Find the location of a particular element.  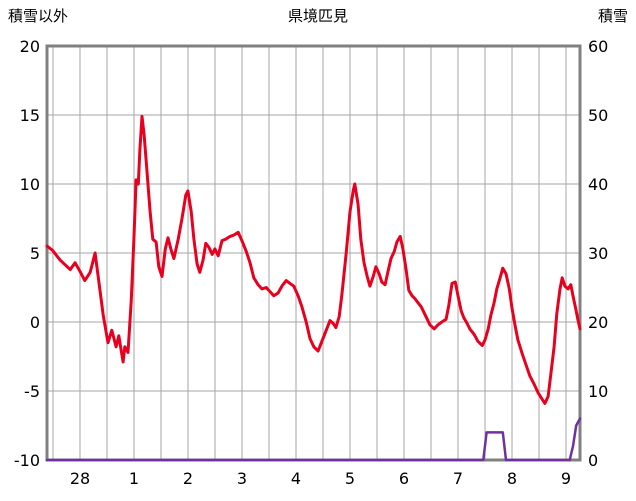

y-axis-tick-right: 40 is located at coordinates (598, 184).